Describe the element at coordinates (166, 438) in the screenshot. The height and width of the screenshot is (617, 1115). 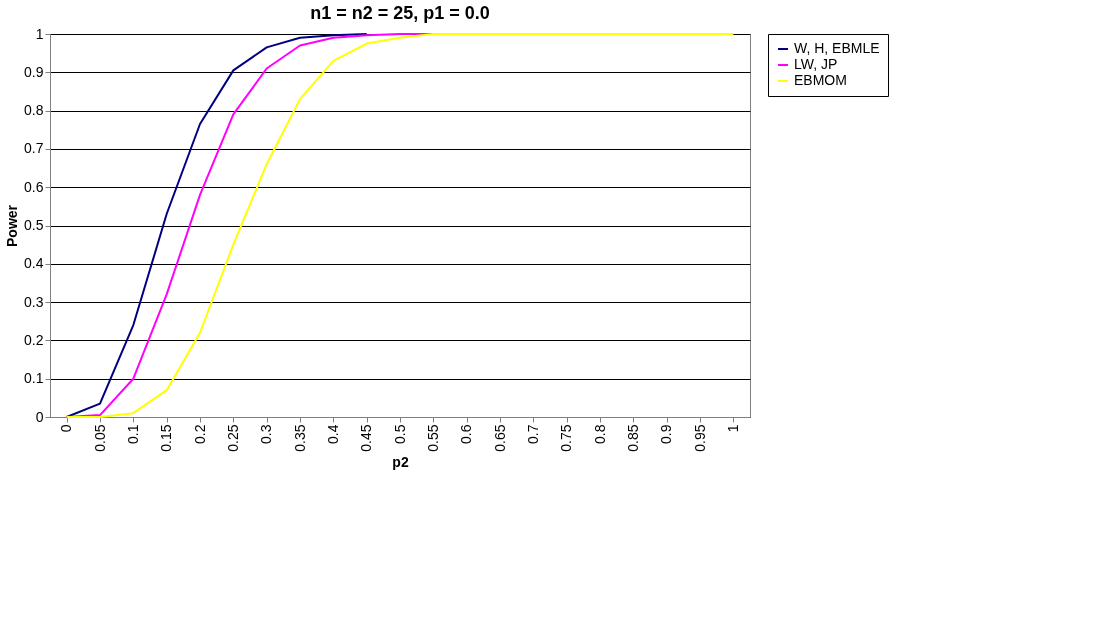
I see `x-tick-label: 0.15` at that location.